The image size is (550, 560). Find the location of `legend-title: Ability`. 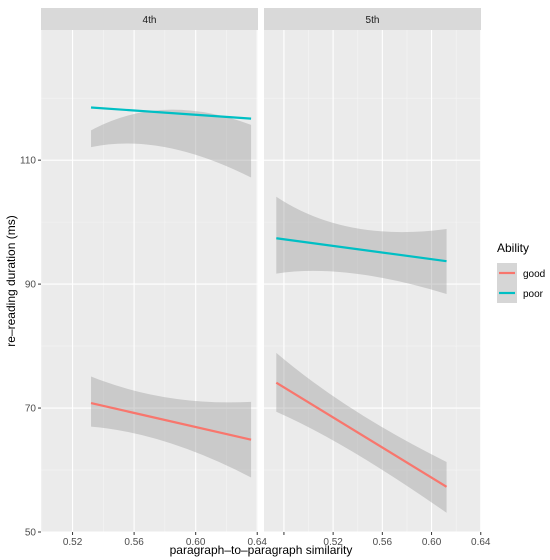

legend-title: Ability is located at coordinates (513, 248).